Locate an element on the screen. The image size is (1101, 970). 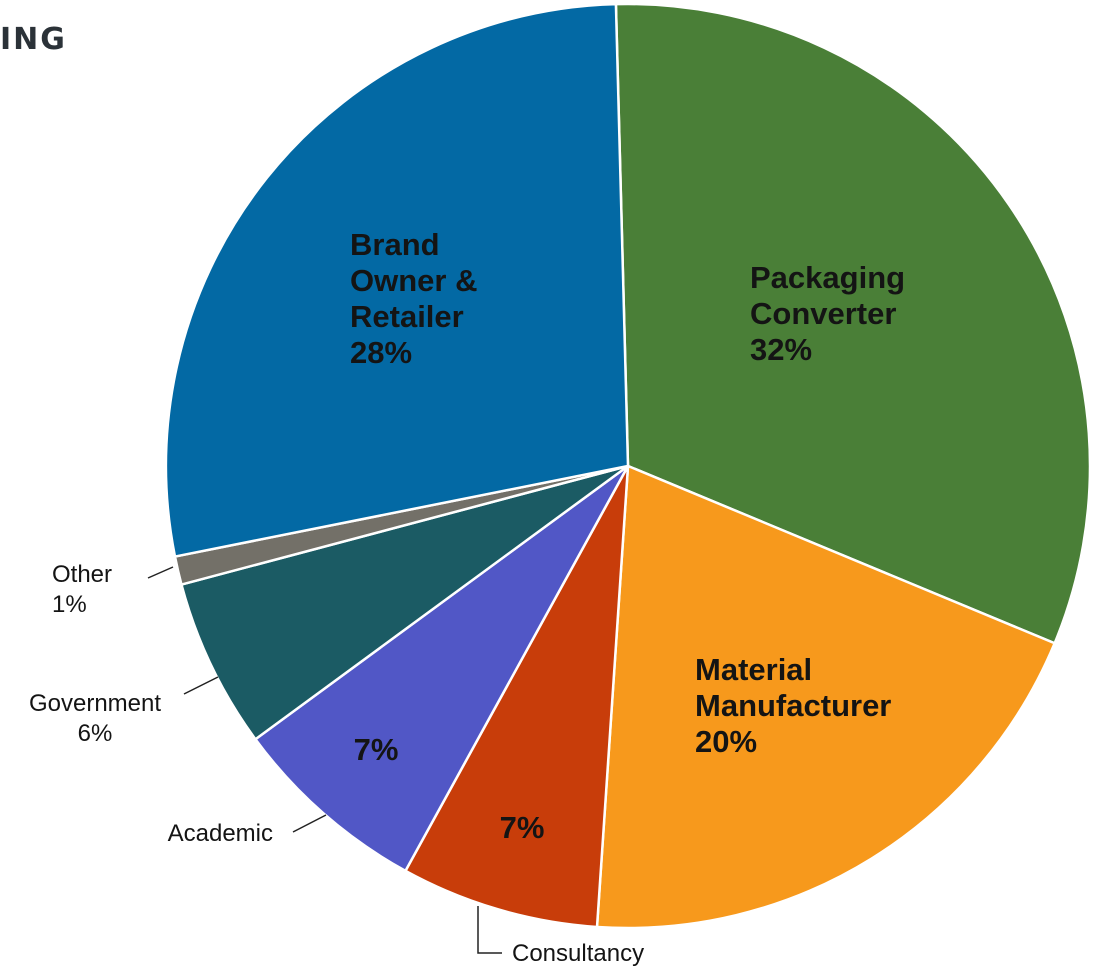
partial-title: ING is located at coordinates (33, 39).